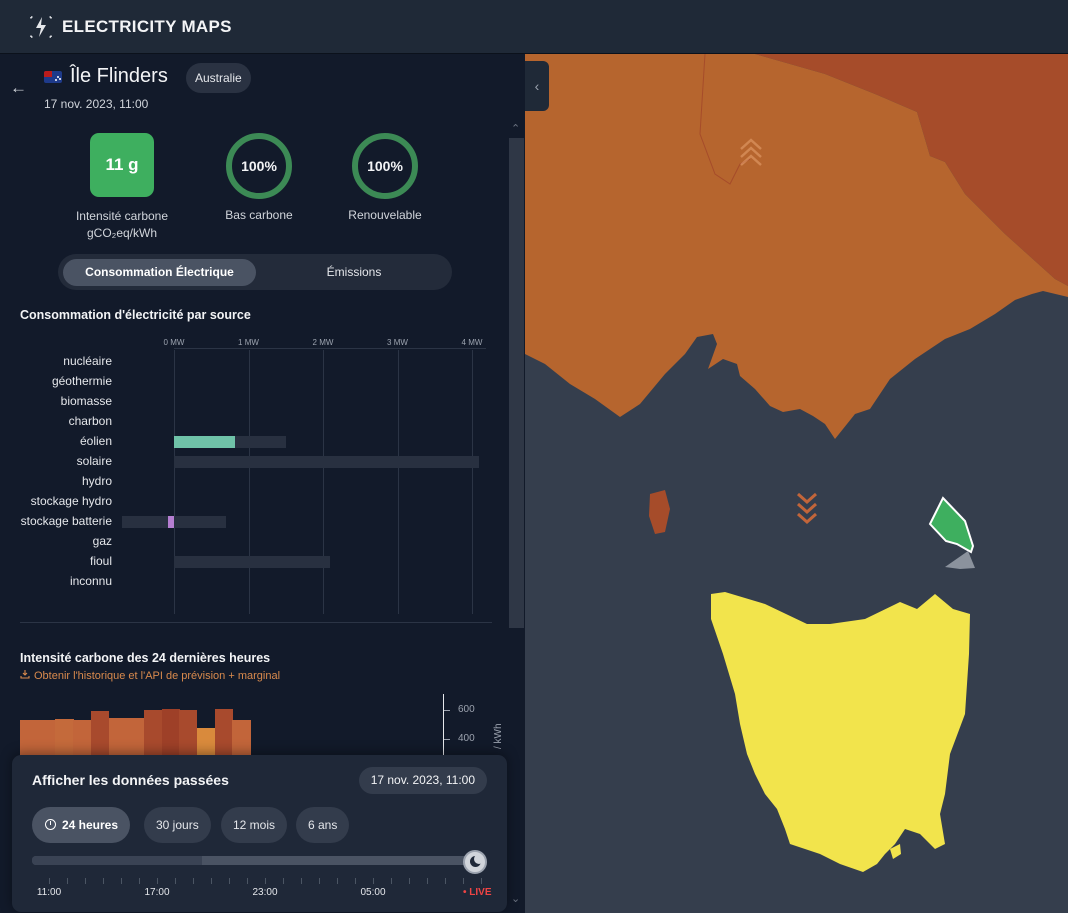 This screenshot has width=1068, height=913. I want to click on mode-toggle: Consommation Électrique Émissions, so click(255, 272).